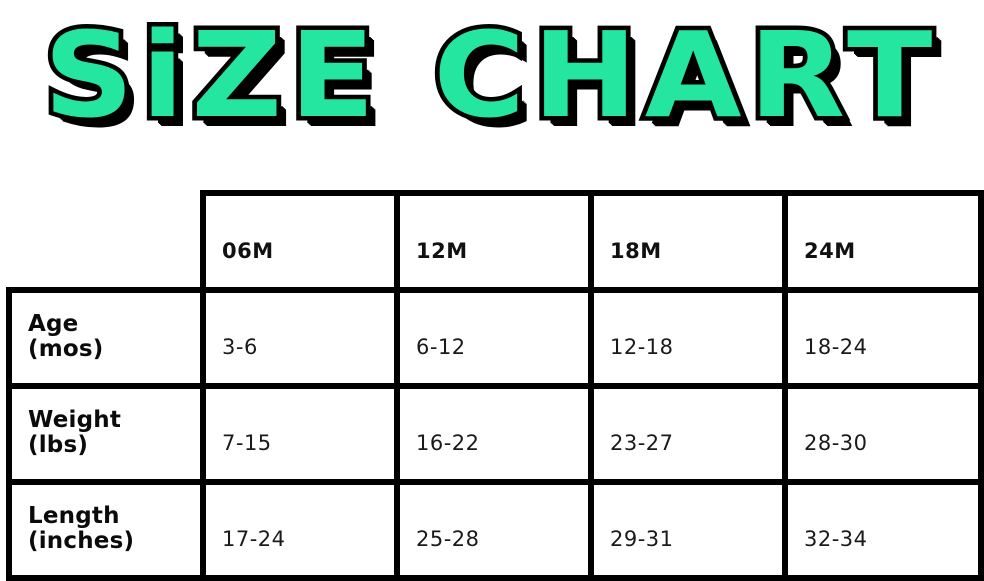 Image resolution: width=984 pixels, height=581 pixels. Describe the element at coordinates (636, 251) in the screenshot. I see `column-header-label: 18M` at that location.